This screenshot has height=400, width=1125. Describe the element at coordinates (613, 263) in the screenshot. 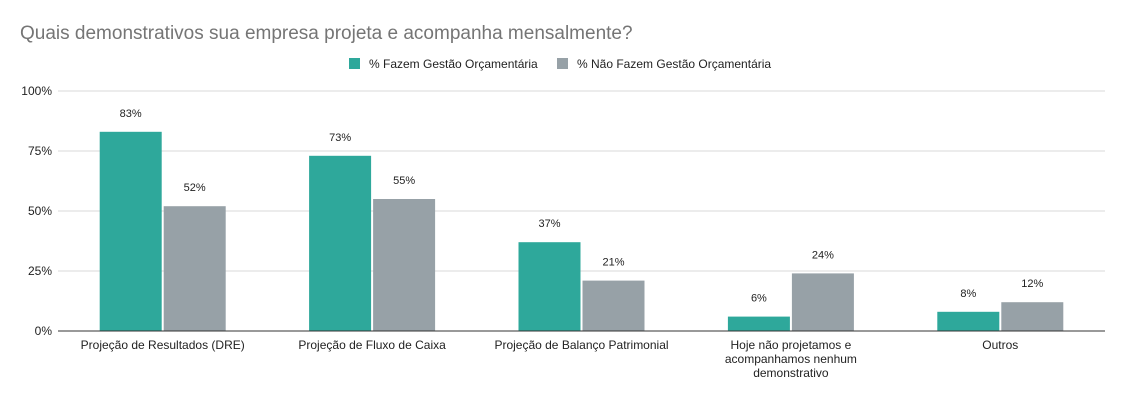

I see `data-label-s2-c3: 21%` at that location.